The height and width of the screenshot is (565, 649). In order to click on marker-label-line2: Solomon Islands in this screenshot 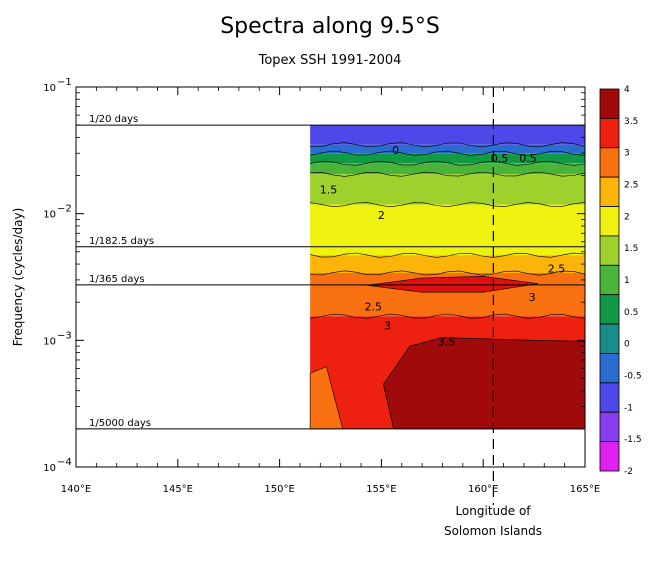, I will do `click(493, 531)`.